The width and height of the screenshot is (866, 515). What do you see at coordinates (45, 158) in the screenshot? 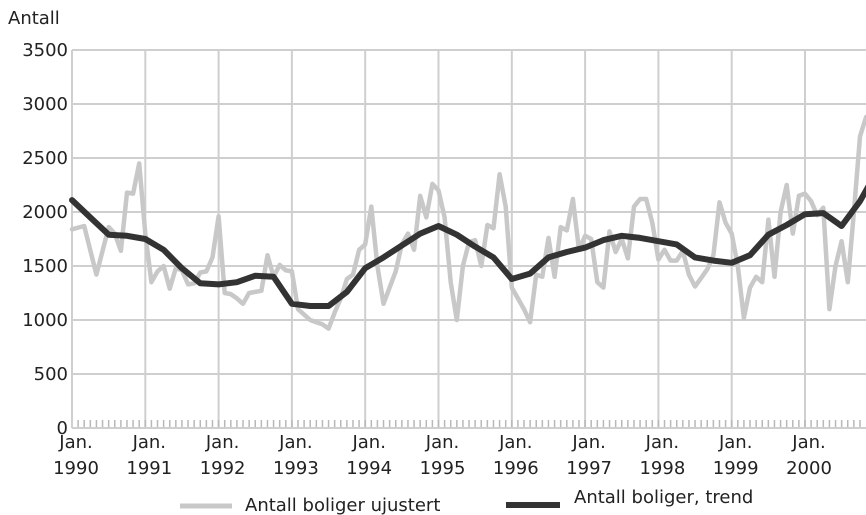
I see `y-tick-label: 2500` at bounding box center [45, 158].